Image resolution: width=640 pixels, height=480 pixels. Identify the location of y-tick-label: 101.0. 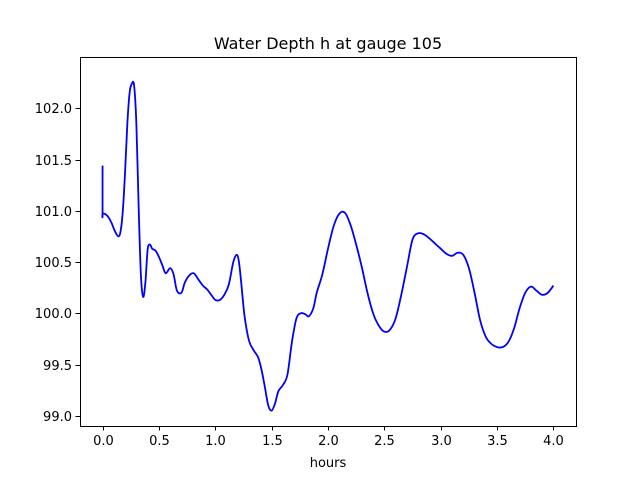
(53, 212).